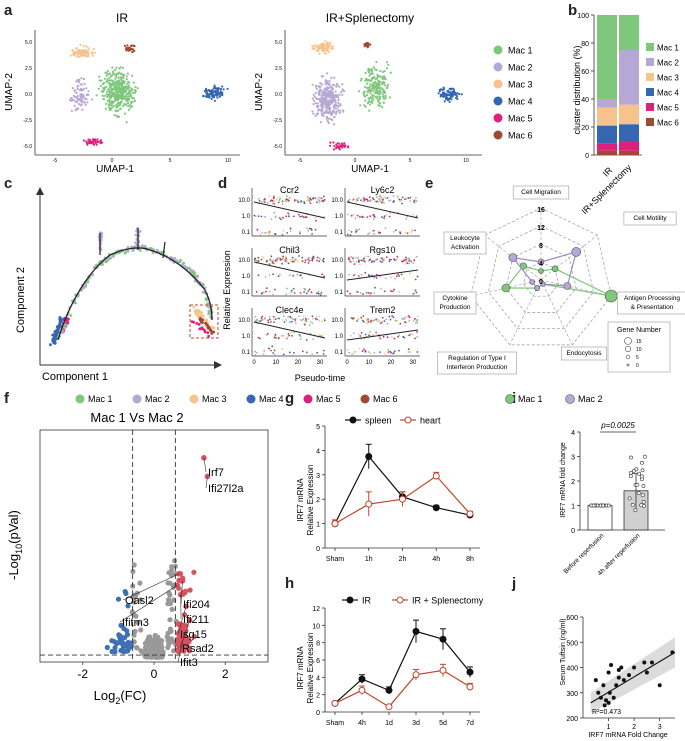 This screenshot has height=741, width=685. Describe the element at coordinates (554, 399) in the screenshot. I see `e-legend: Mac 1 Mac 2` at that location.